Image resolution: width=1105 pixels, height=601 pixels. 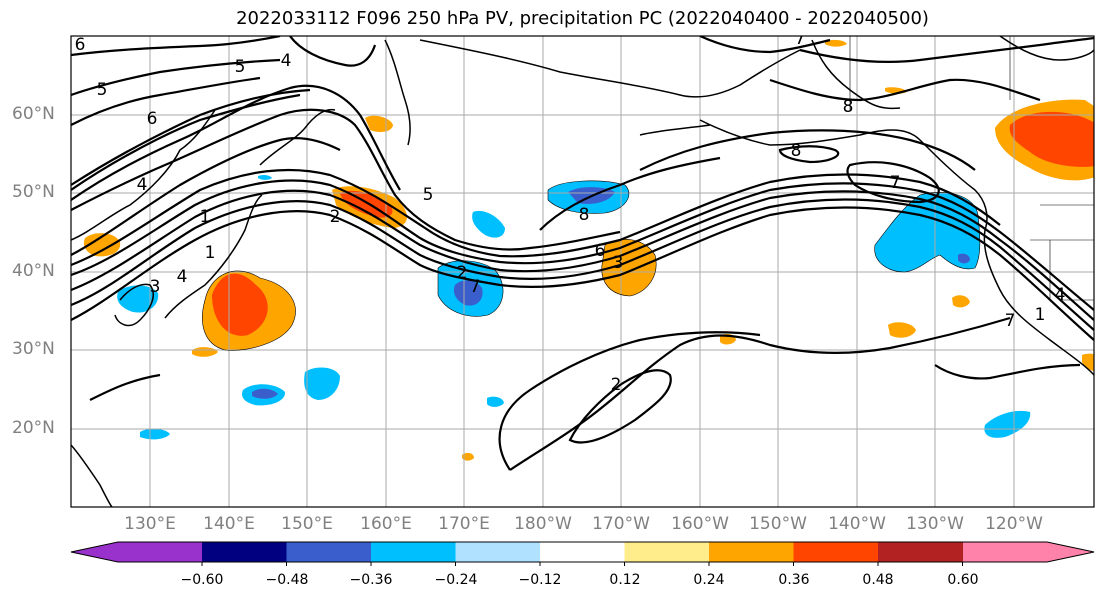 I want to click on lon-label: 170°E, so click(x=464, y=524).